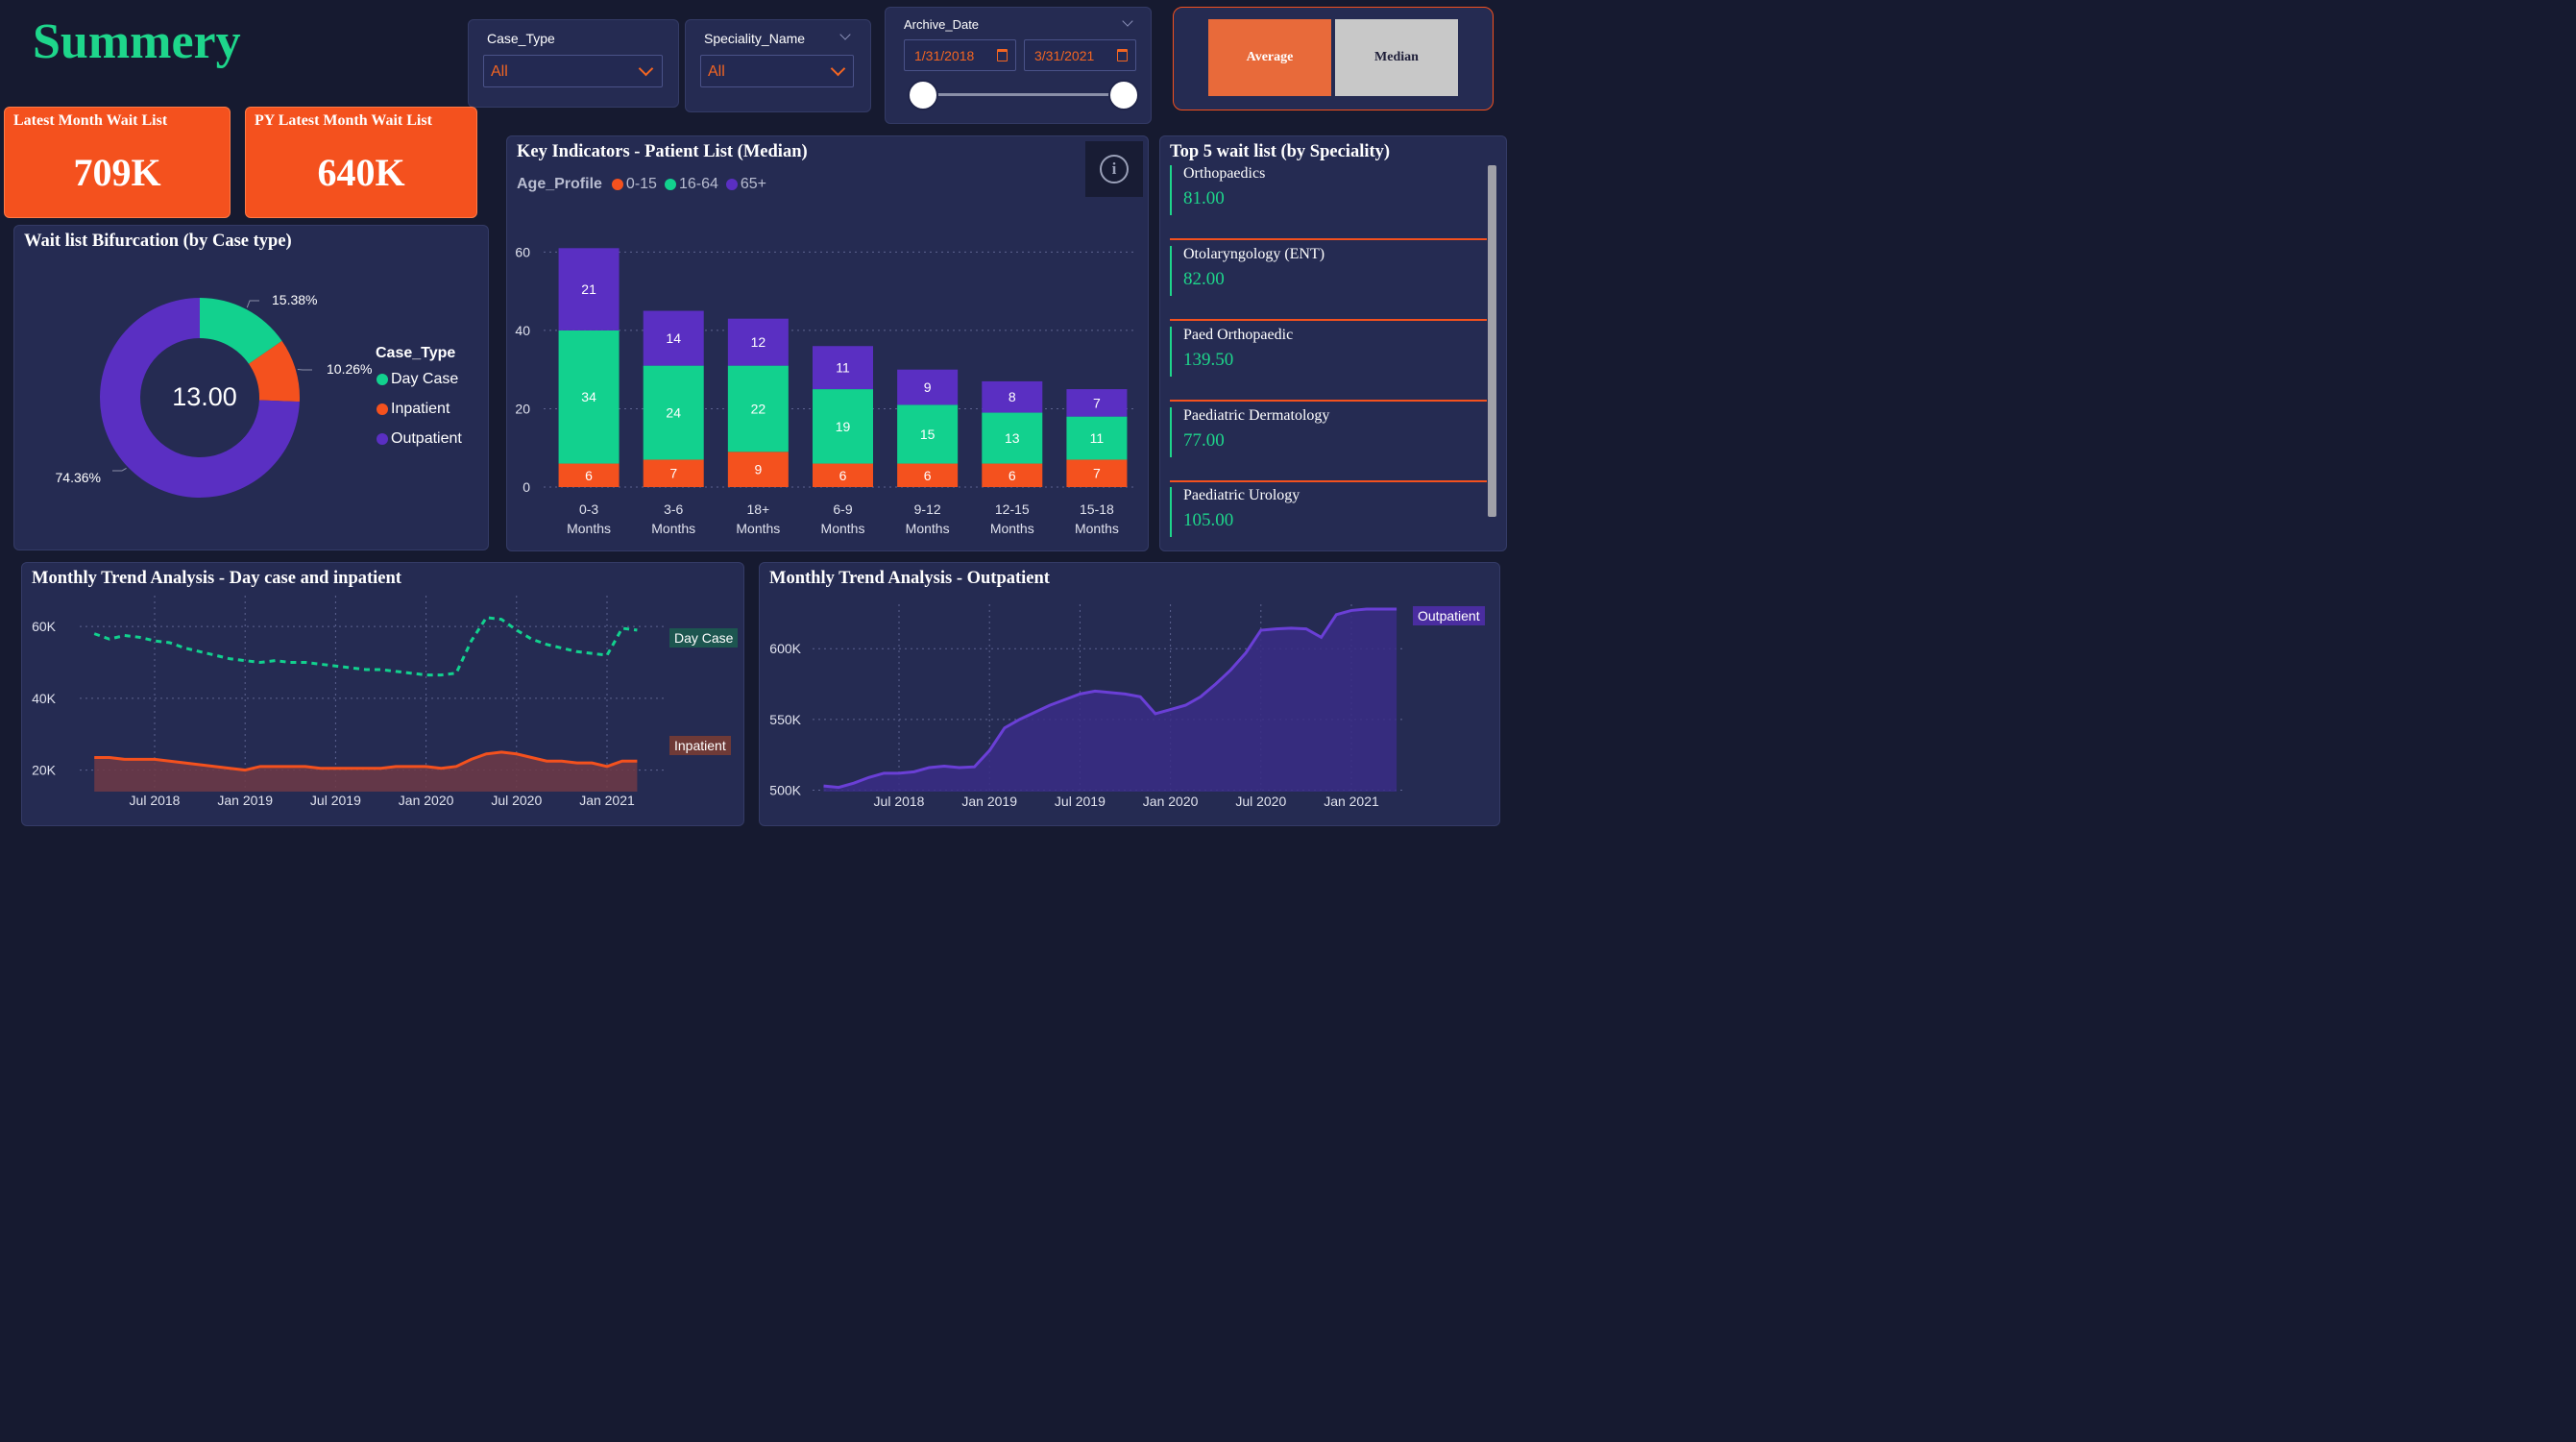 This screenshot has height=1442, width=2576. I want to click on bar-data-label: 21, so click(588, 289).